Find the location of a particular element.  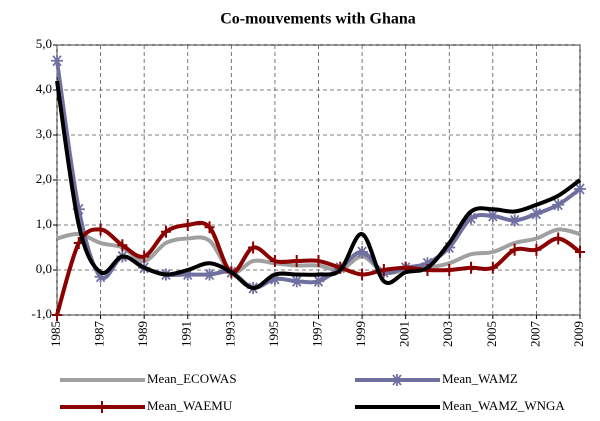

x-tick-label: 2001 is located at coordinates (404, 334).